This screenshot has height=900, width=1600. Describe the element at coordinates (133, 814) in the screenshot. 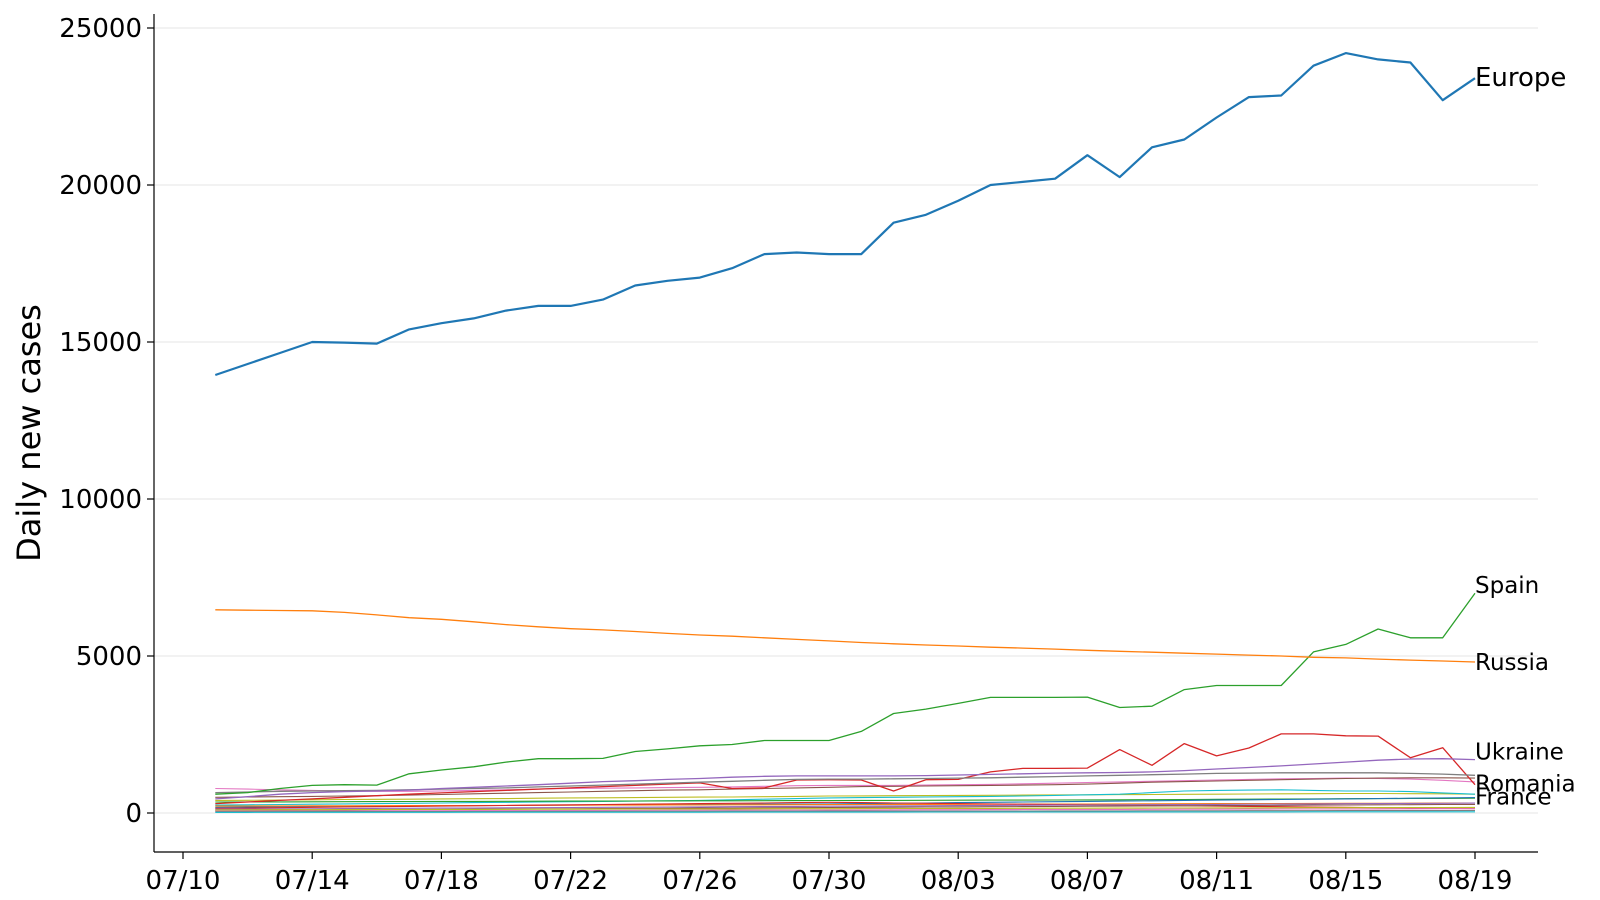

I see `y-tick-label: 0` at that location.